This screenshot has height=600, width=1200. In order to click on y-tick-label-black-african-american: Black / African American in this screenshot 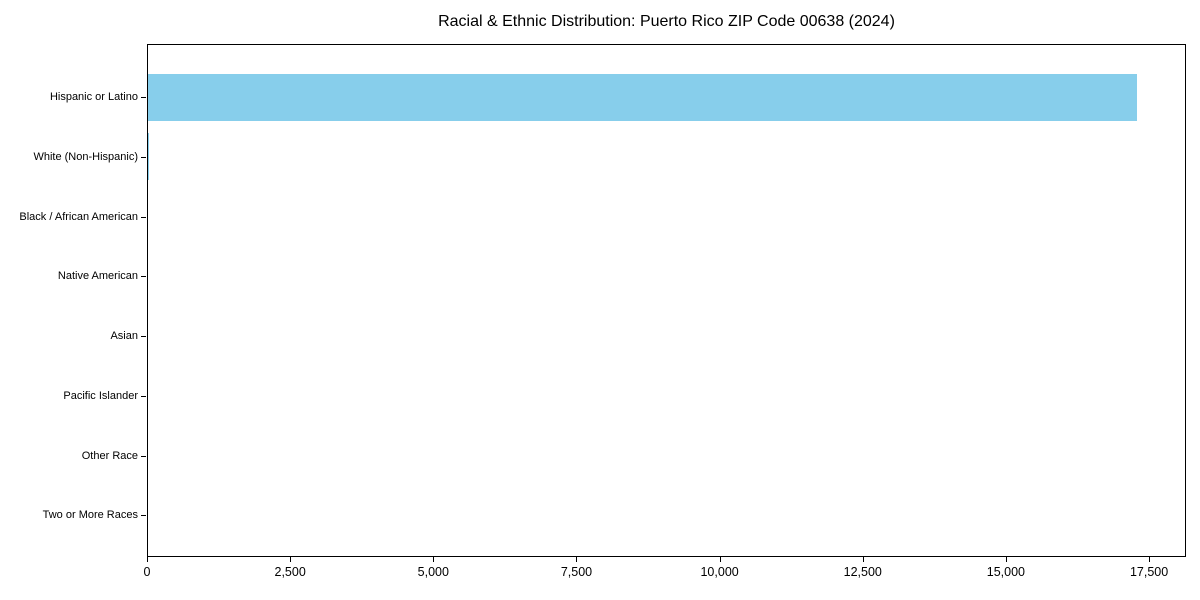, I will do `click(78, 216)`.